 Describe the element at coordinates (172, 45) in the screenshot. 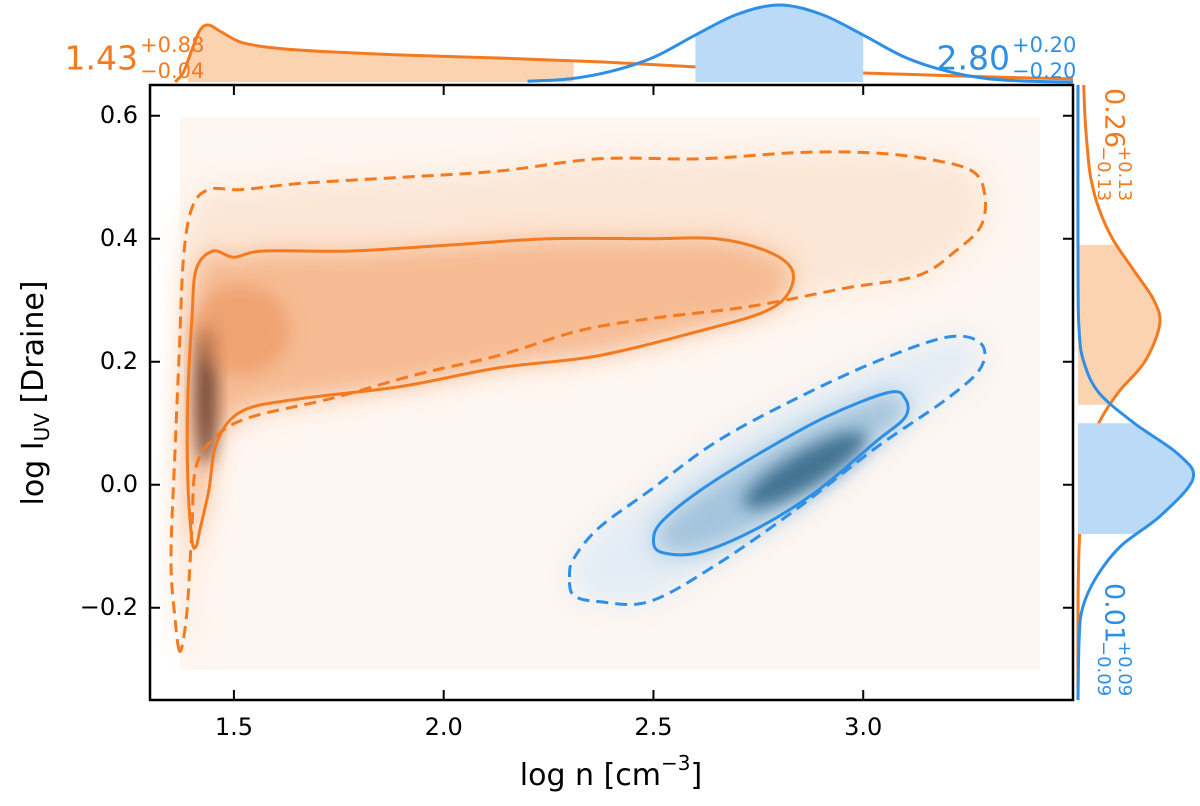

I see `summary-plus: +0.88` at that location.